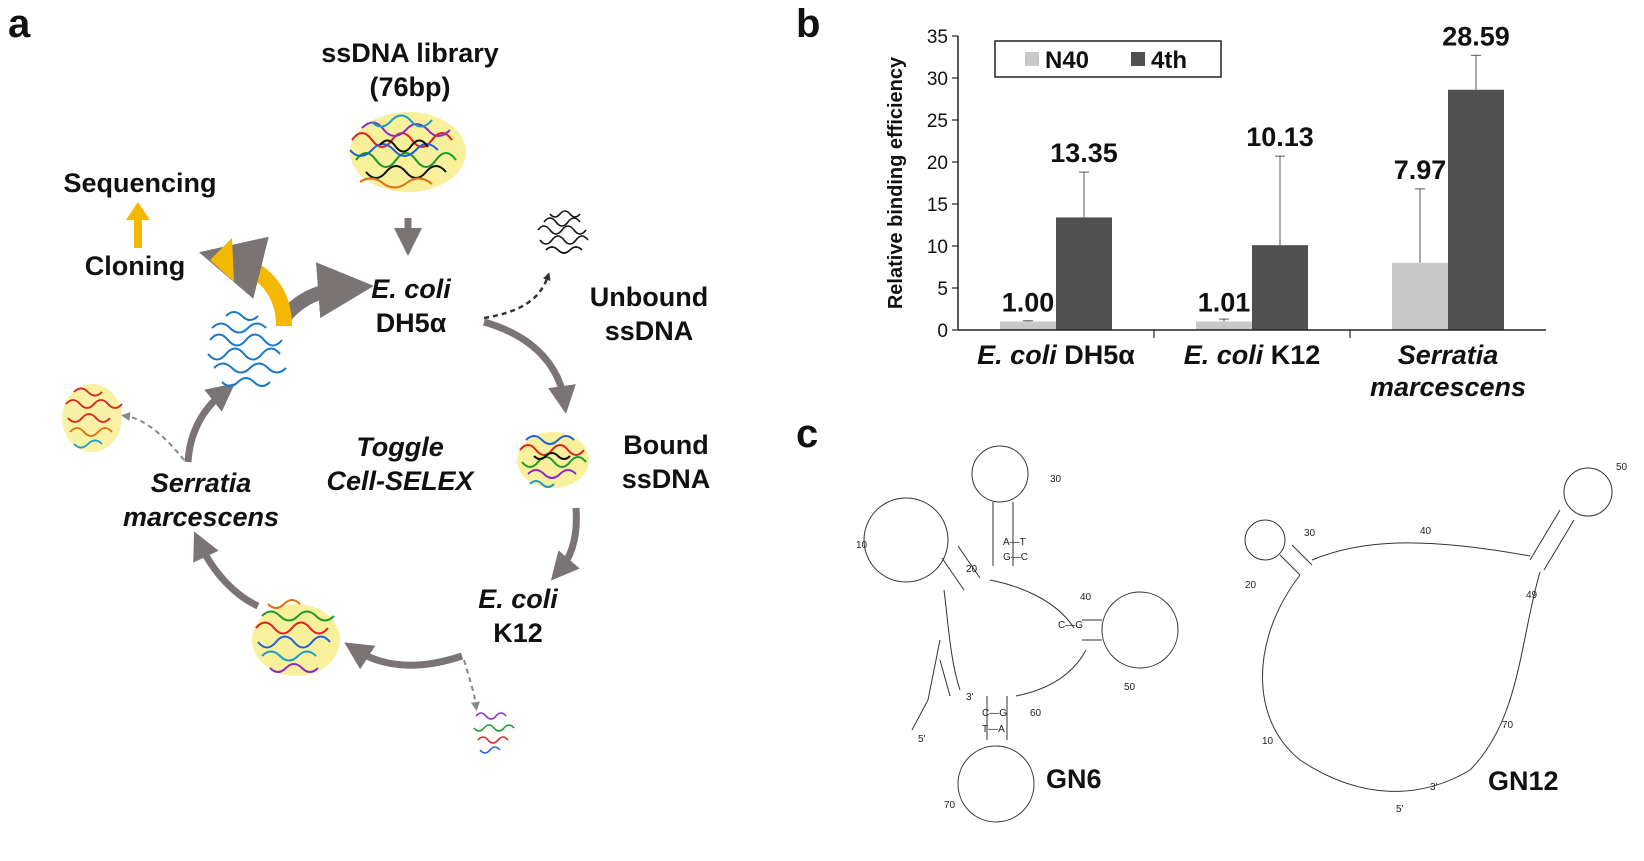 This screenshot has height=861, width=1644. I want to click on k12-discard-icon, so click(494, 733).